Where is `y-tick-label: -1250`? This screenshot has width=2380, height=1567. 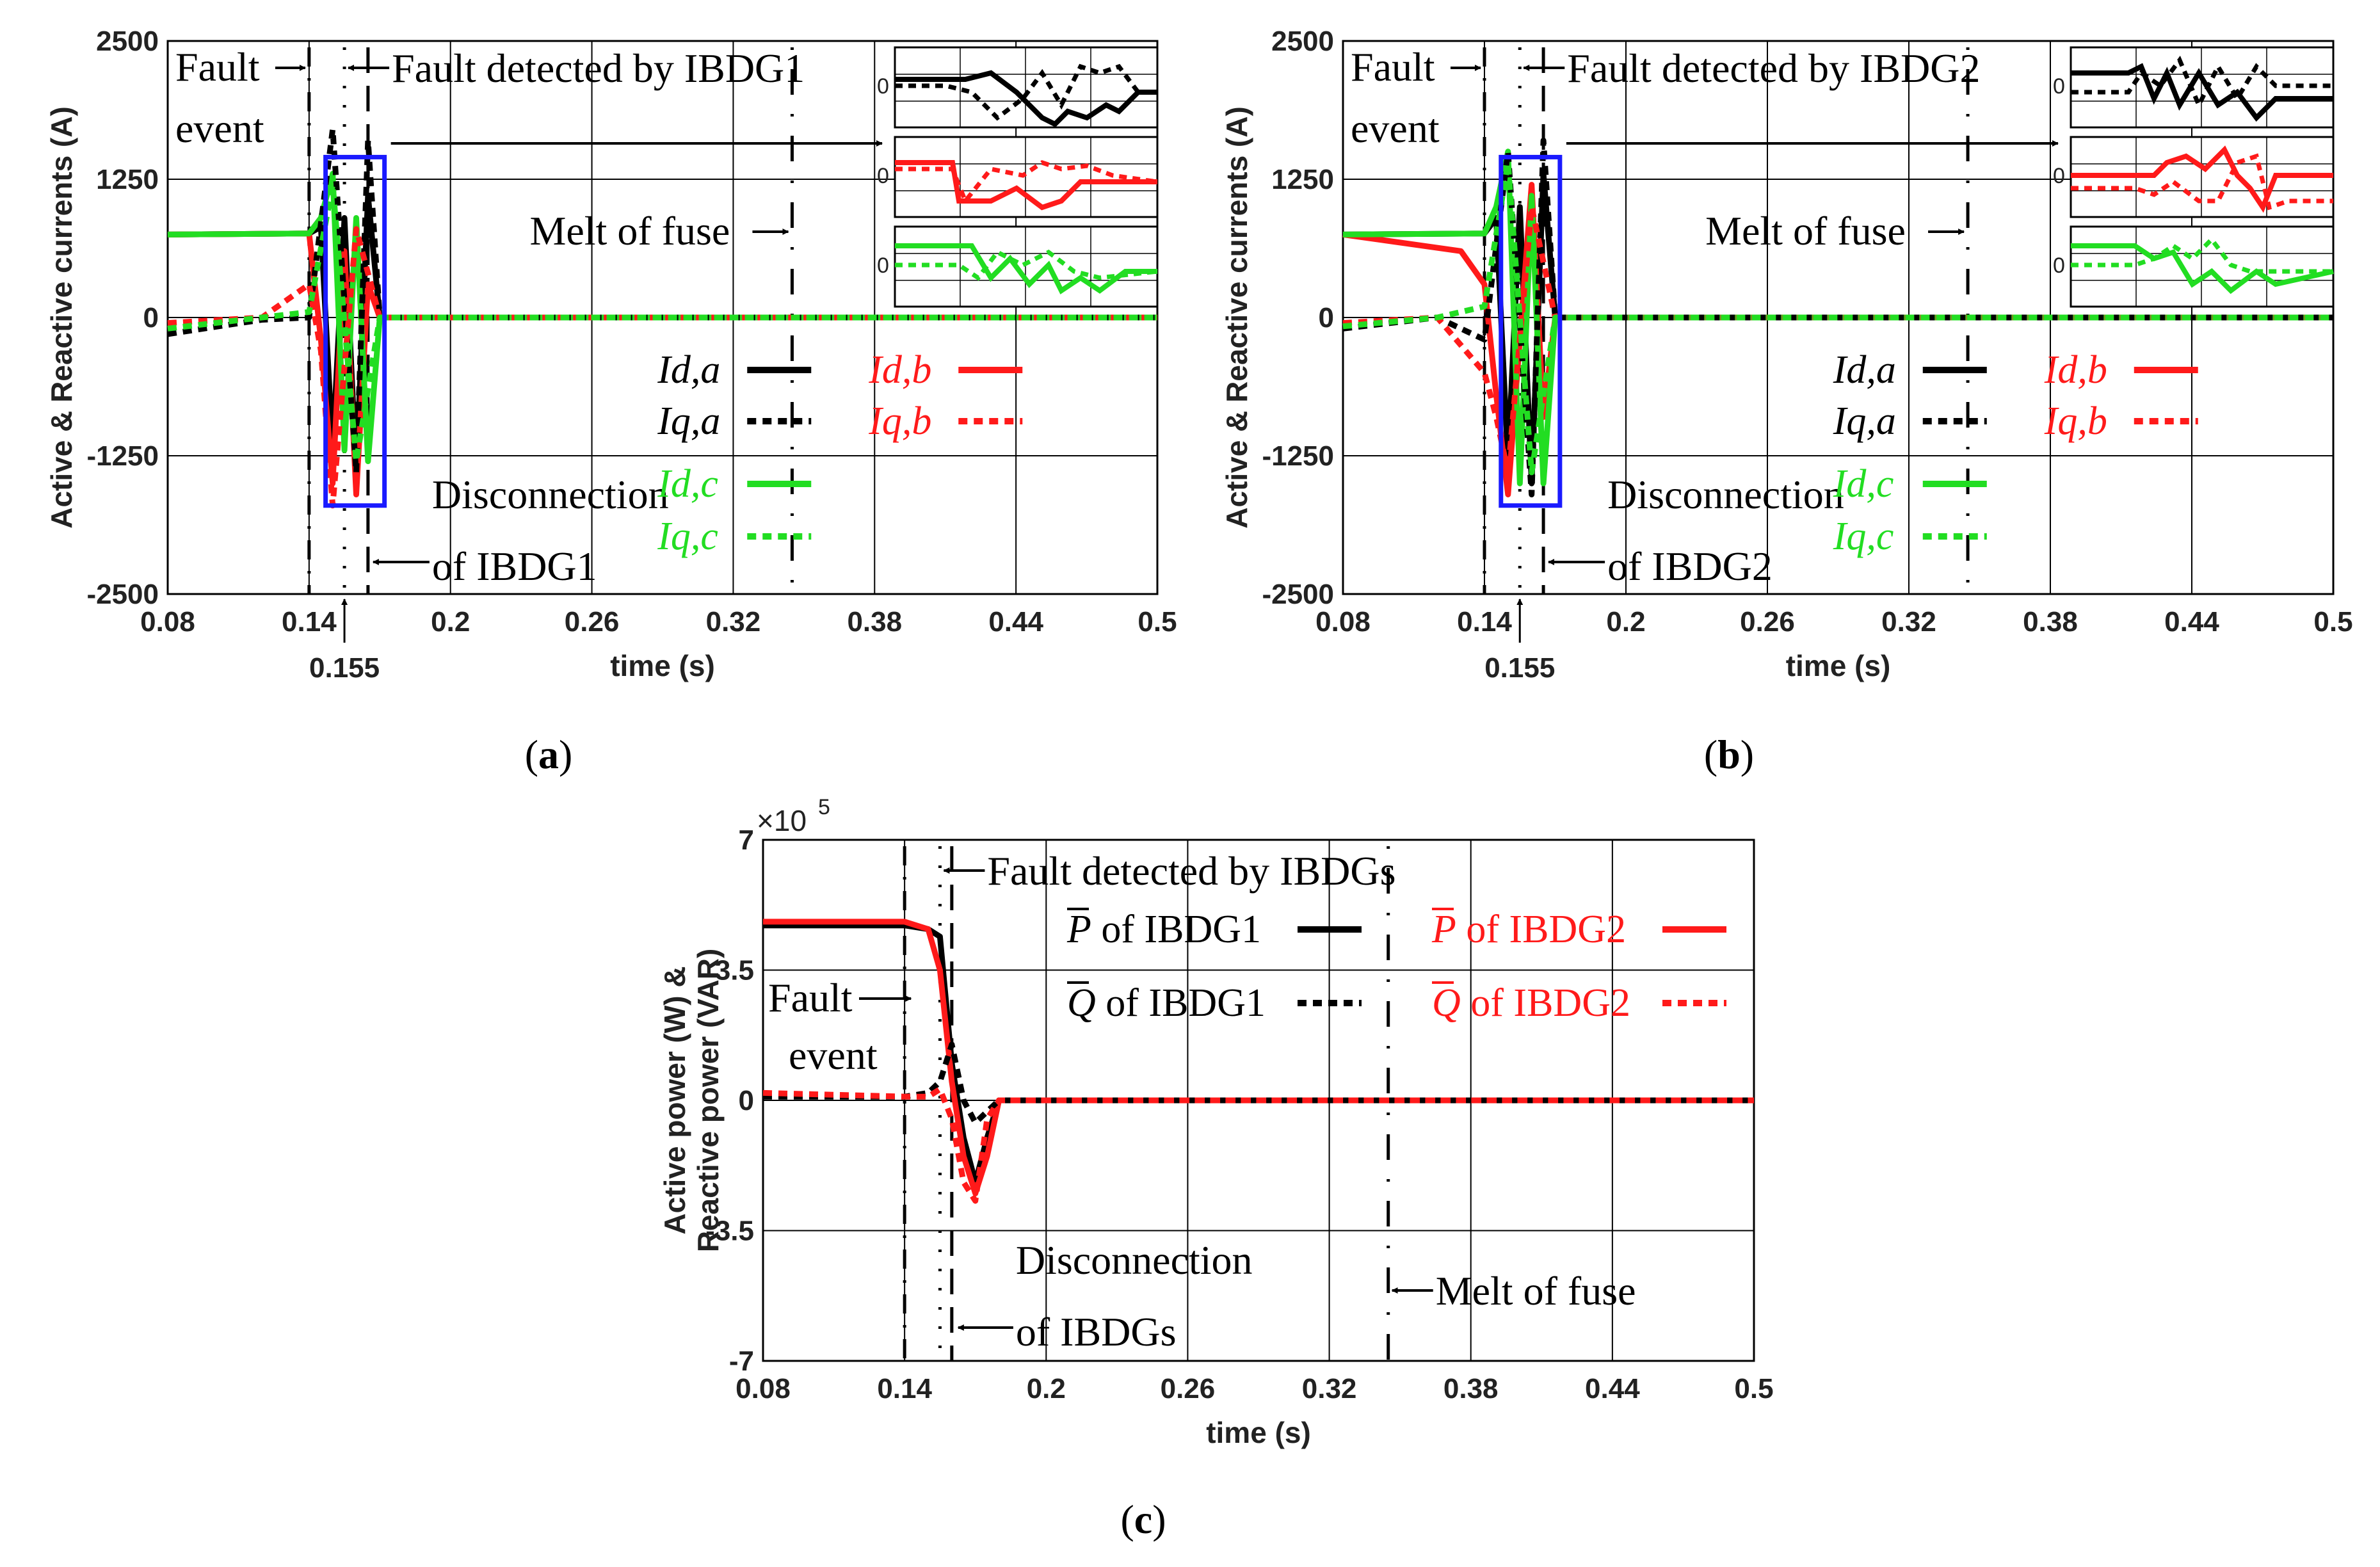 y-tick-label: -1250 is located at coordinates (1298, 456).